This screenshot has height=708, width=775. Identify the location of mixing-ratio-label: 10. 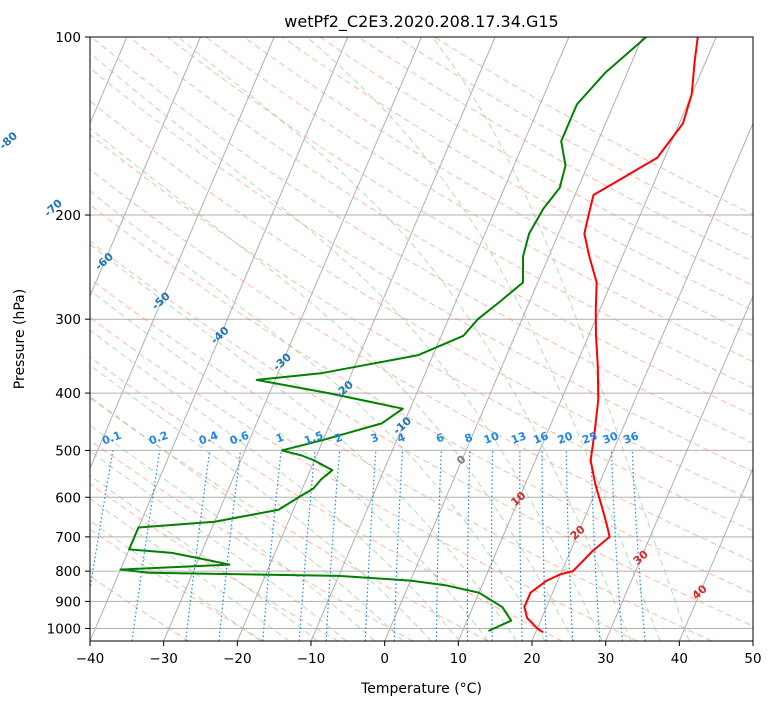
(491, 438).